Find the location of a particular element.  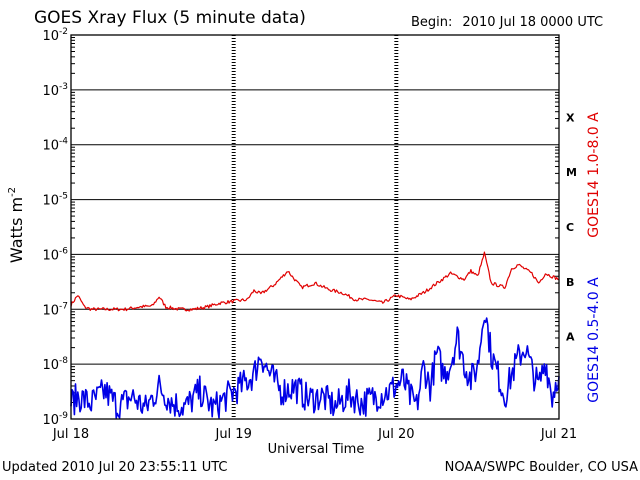

y-tick-exponent: -5 is located at coordinates (63, 197).